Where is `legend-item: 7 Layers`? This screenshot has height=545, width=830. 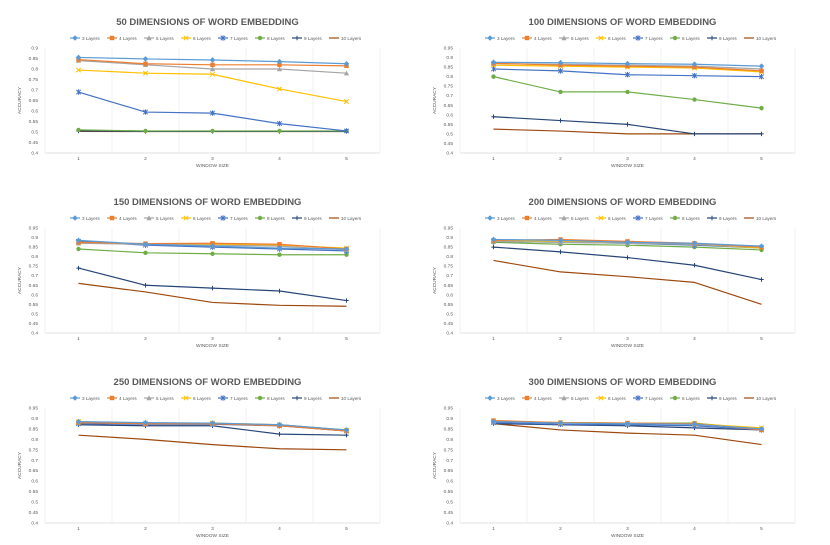
legend-item: 7 Layers is located at coordinates (233, 398).